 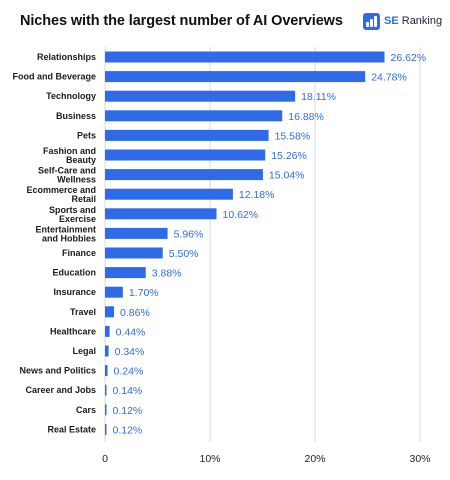 What do you see at coordinates (257, 195) in the screenshot?
I see `value-label: 12.18%` at bounding box center [257, 195].